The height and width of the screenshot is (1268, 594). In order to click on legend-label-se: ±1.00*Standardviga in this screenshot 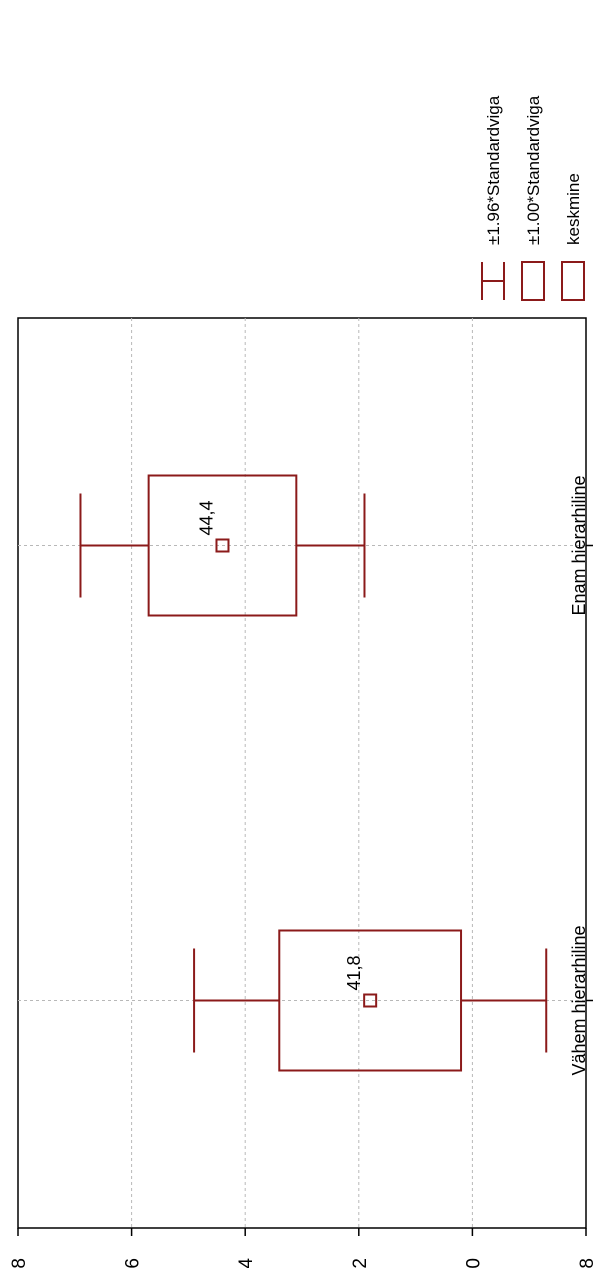, I will do `click(533, 170)`.